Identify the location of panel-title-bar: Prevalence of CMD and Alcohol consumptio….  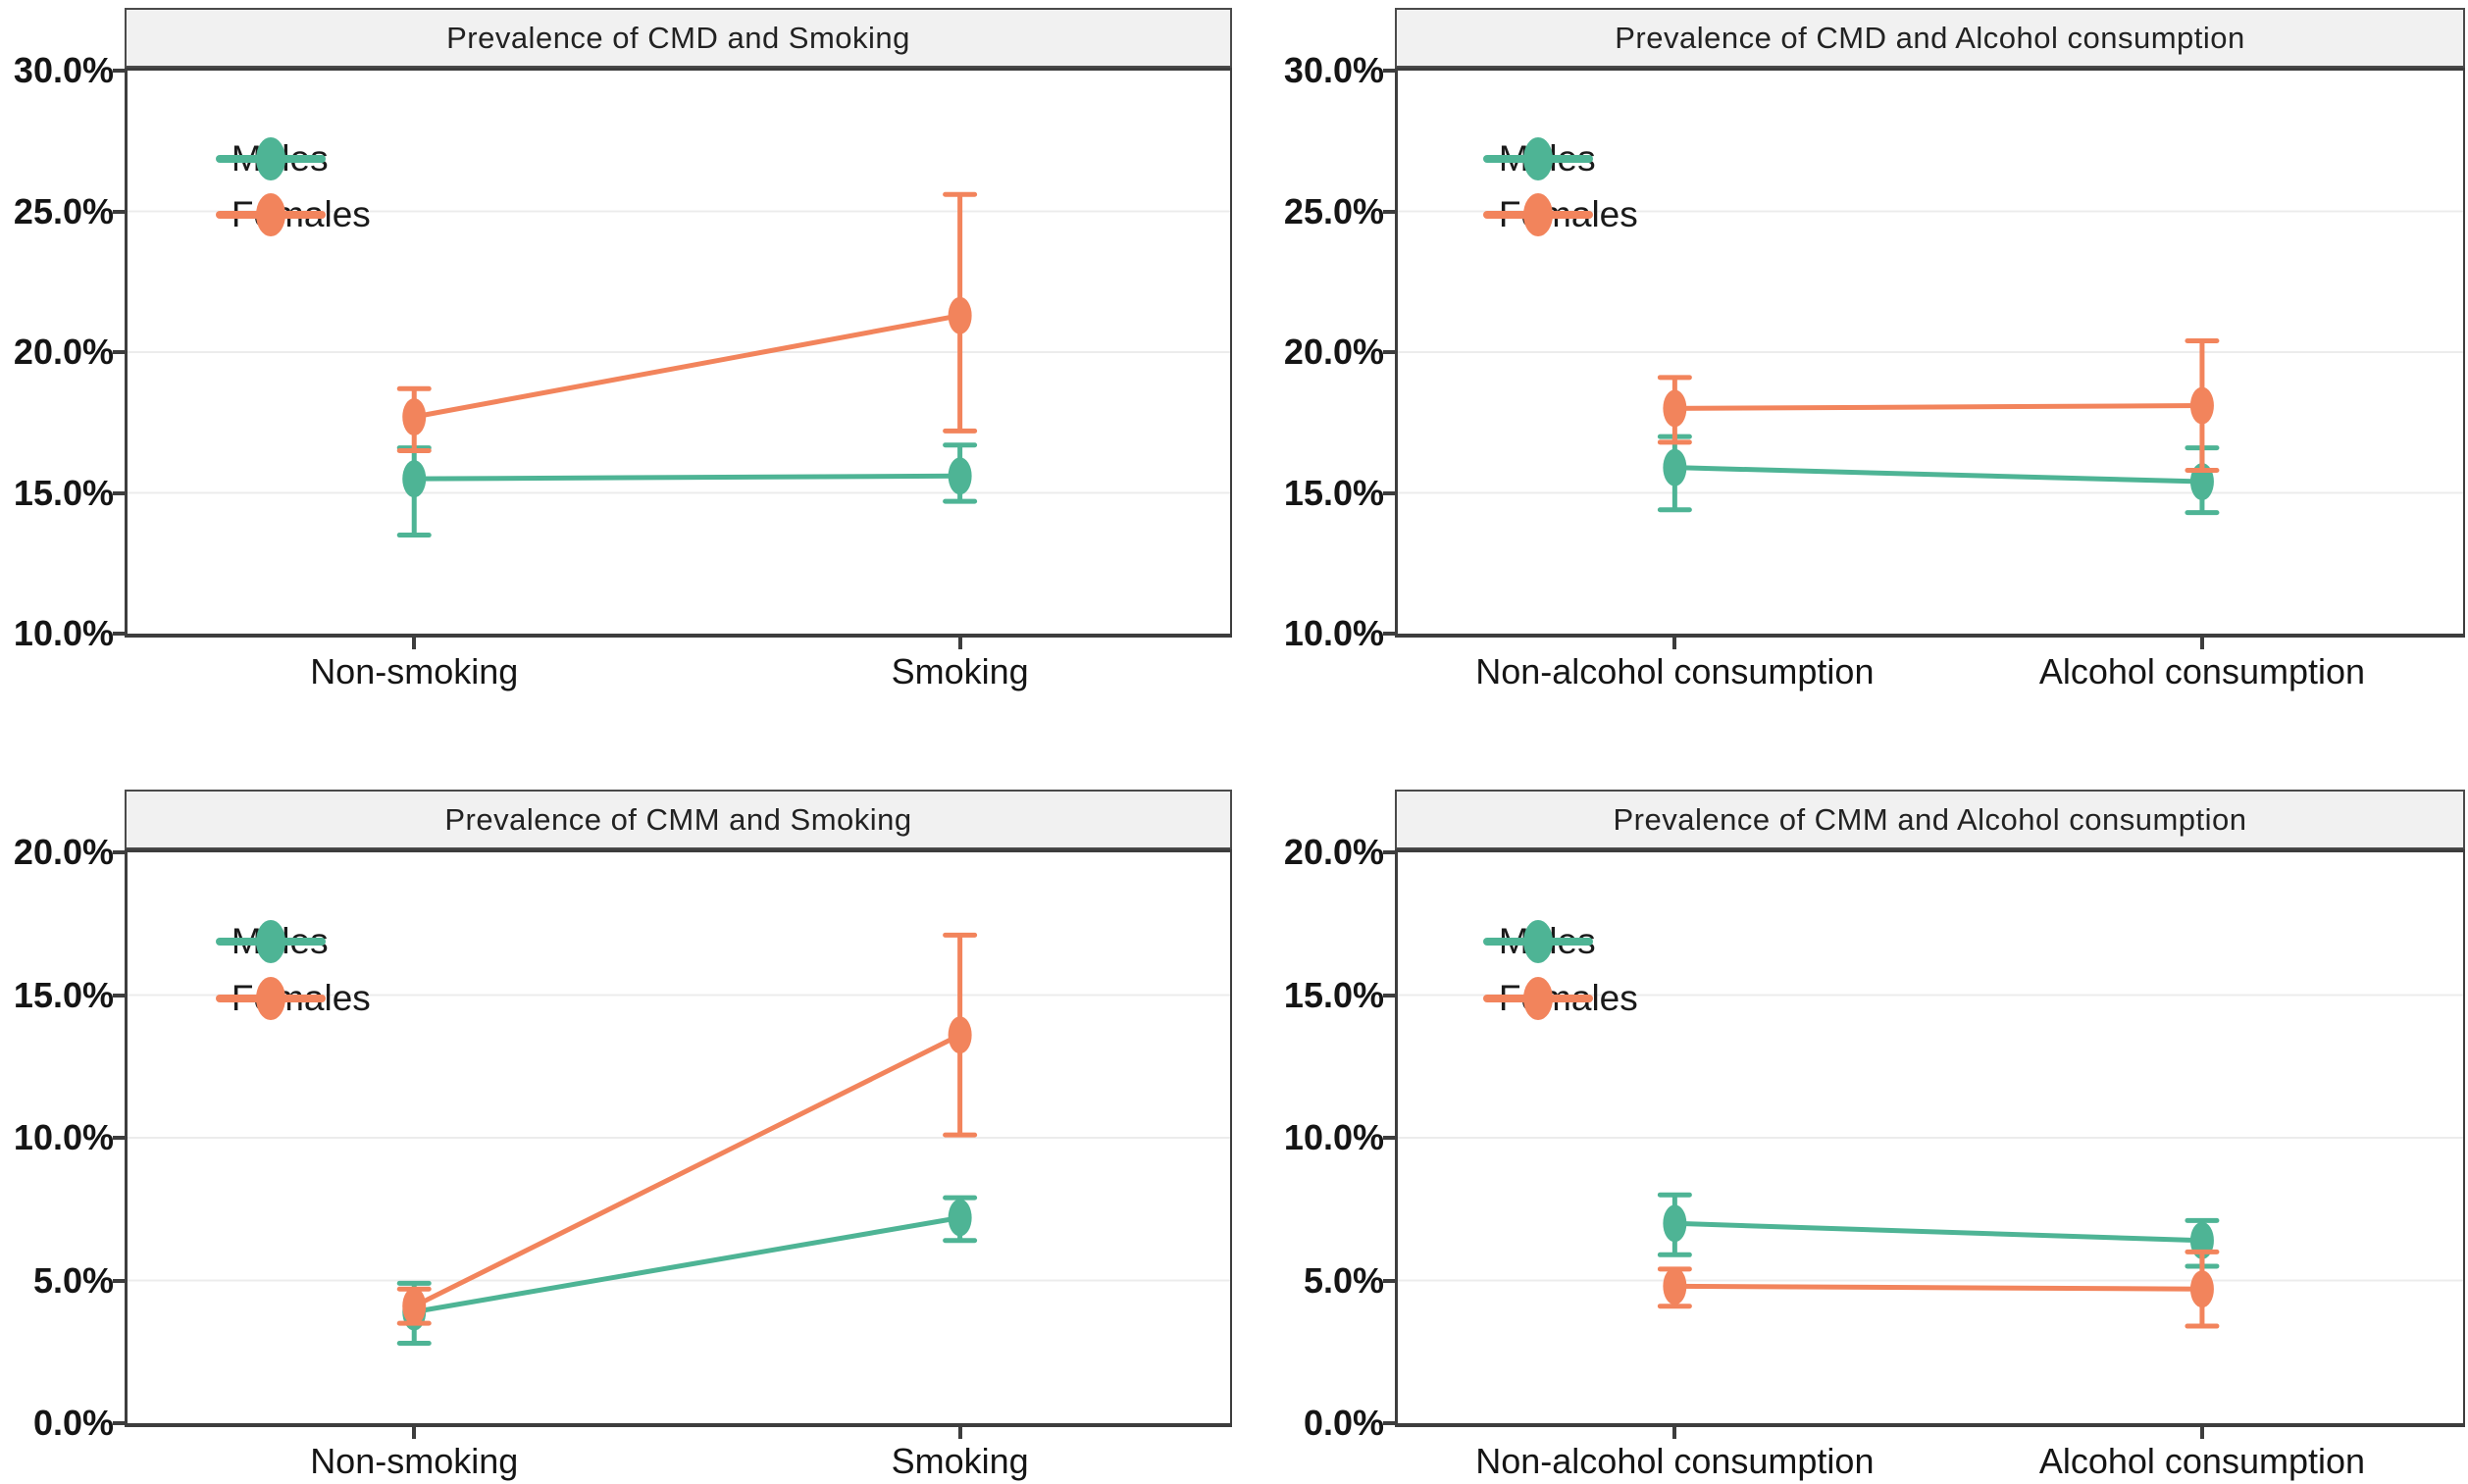
(1930, 38).